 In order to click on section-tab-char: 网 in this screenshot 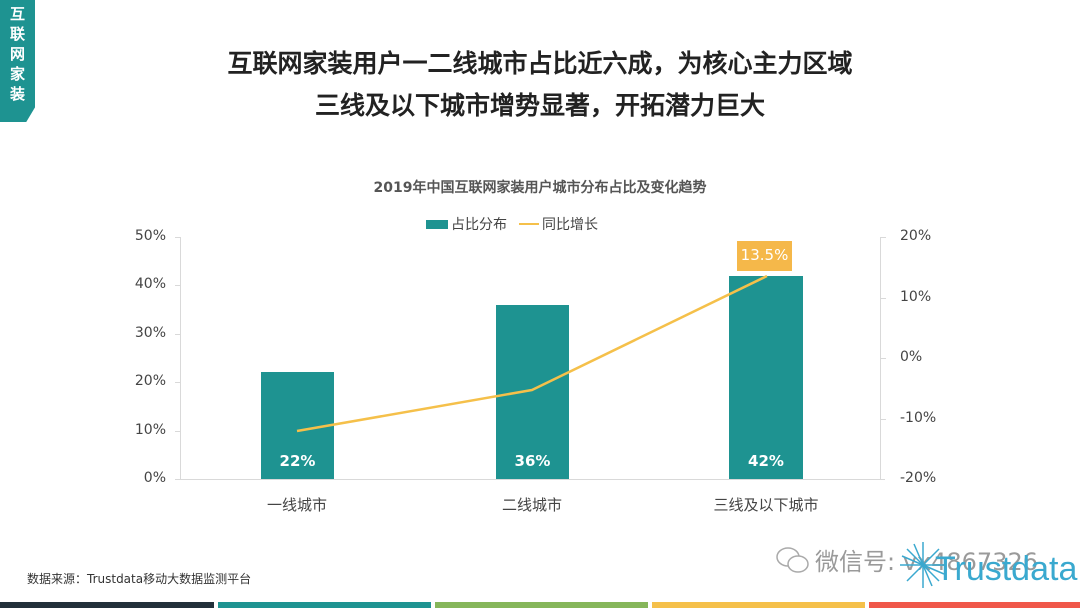, I will do `click(17, 54)`.